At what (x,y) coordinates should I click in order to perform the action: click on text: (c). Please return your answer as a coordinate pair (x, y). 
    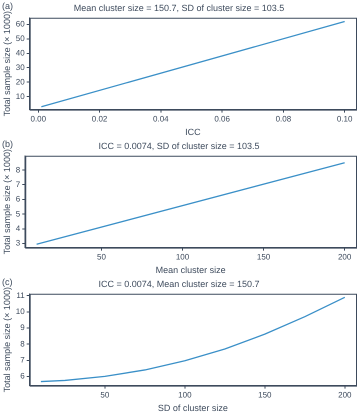
    Looking at the image, I should click on (7, 281).